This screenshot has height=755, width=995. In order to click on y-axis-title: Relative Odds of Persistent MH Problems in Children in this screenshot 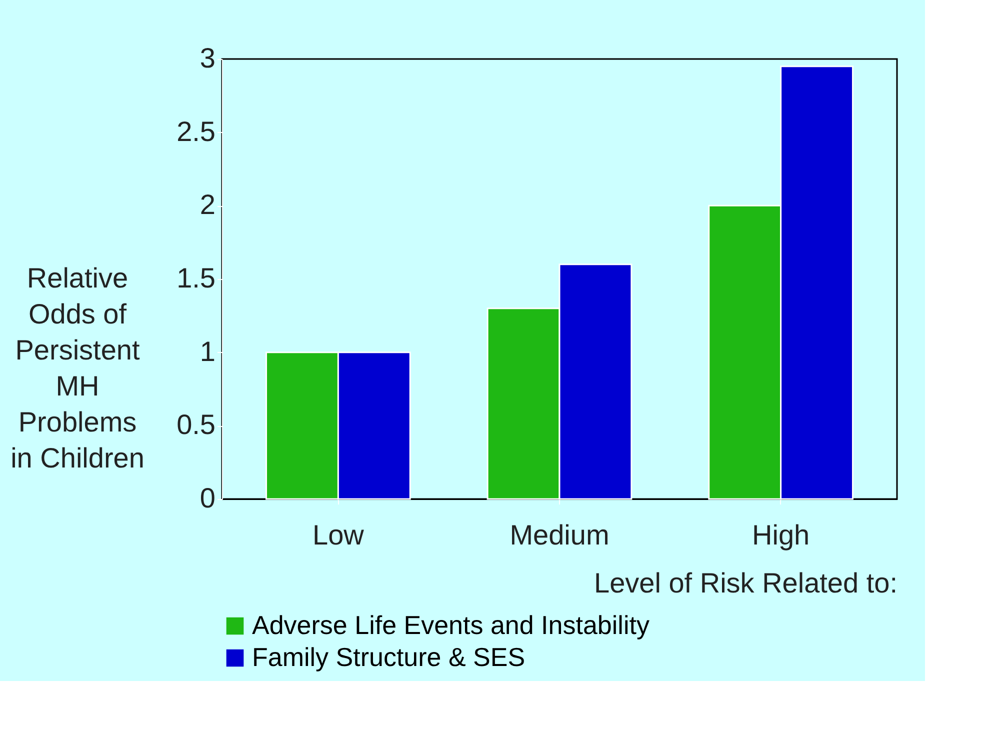, I will do `click(77, 368)`.